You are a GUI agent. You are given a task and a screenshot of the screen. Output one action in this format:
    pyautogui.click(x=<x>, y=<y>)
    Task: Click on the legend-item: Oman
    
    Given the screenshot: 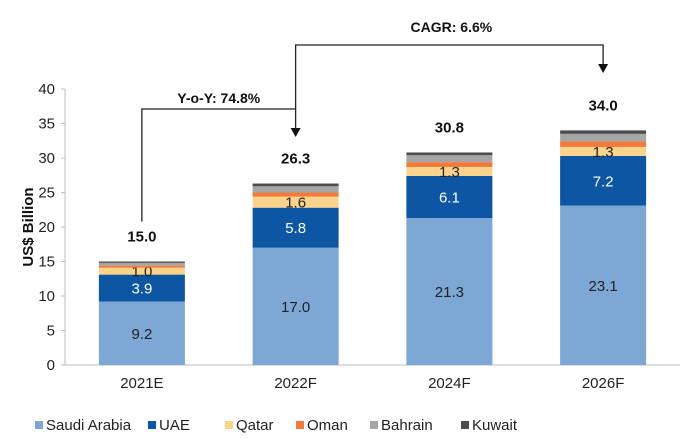 What is the action you would take?
    pyautogui.click(x=322, y=425)
    